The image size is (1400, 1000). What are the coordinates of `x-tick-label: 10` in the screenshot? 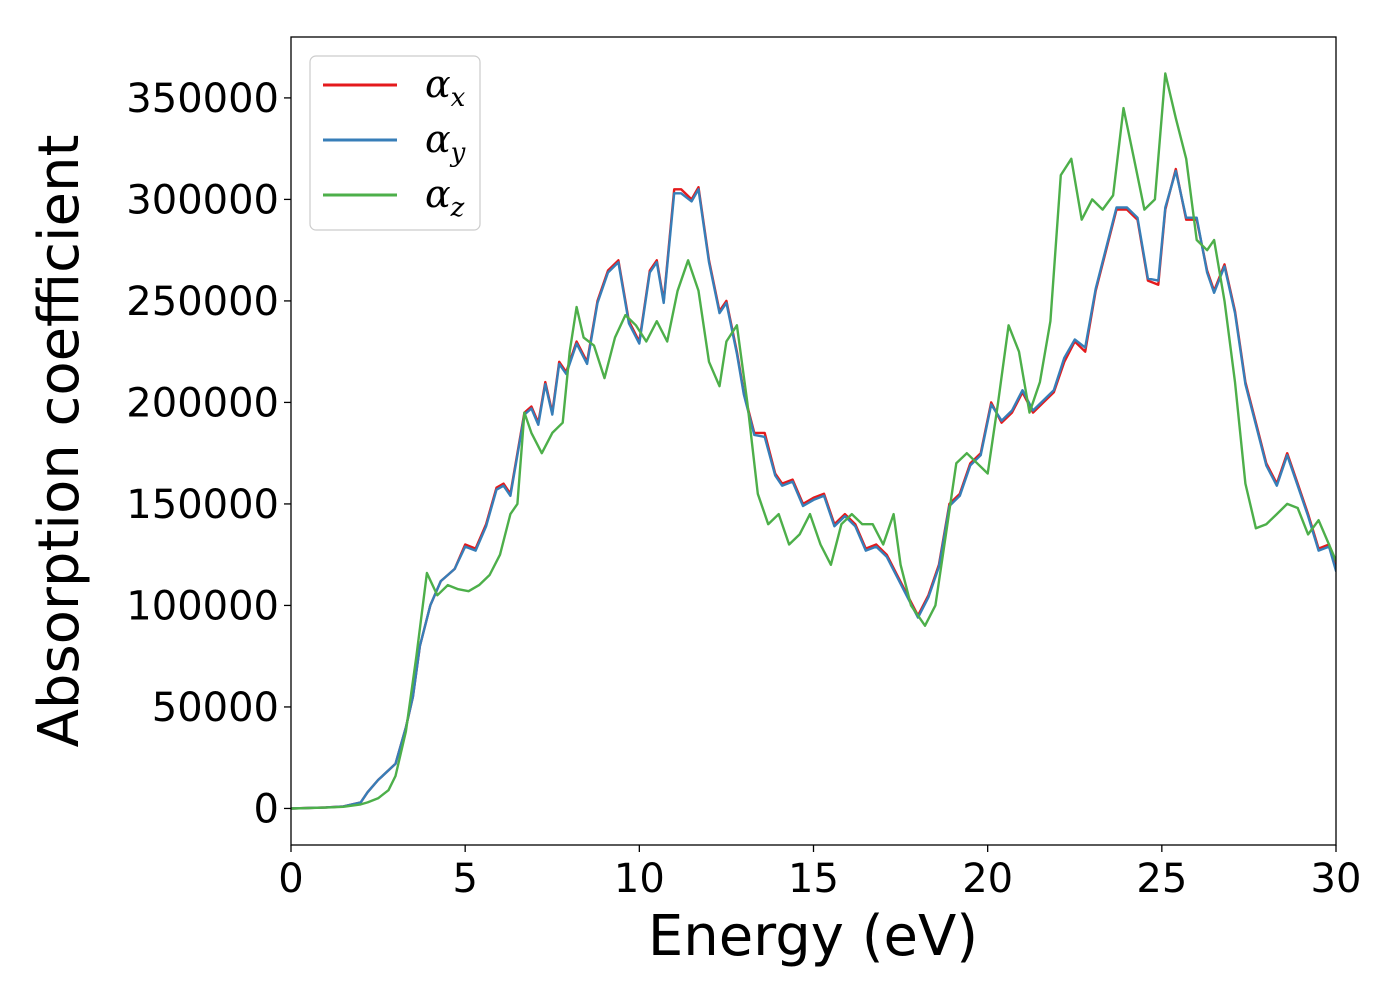 It's located at (639, 879).